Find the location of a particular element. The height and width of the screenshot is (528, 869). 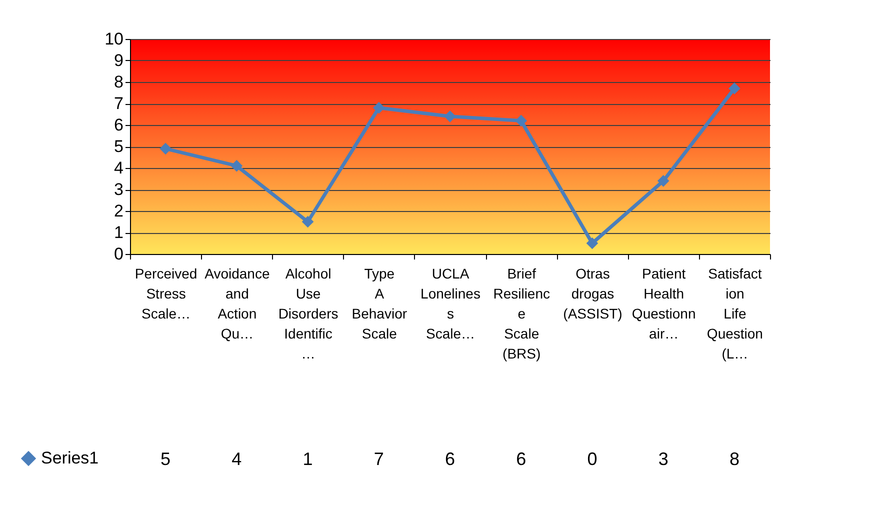

y-tick-label: 3 is located at coordinates (119, 189).